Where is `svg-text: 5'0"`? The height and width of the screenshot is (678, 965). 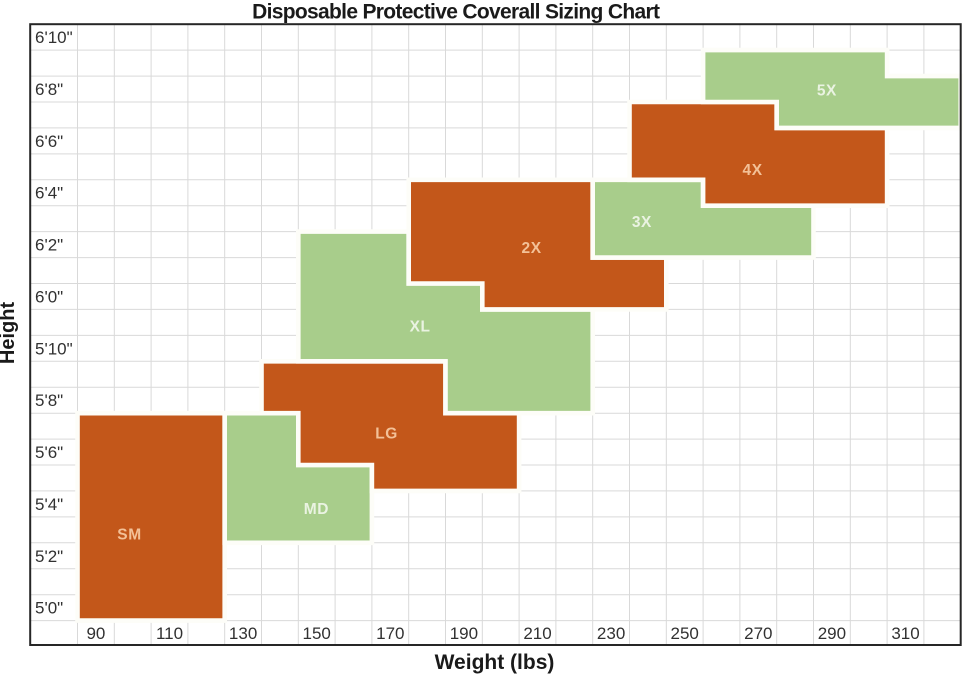
svg-text: 5'0" is located at coordinates (49, 608).